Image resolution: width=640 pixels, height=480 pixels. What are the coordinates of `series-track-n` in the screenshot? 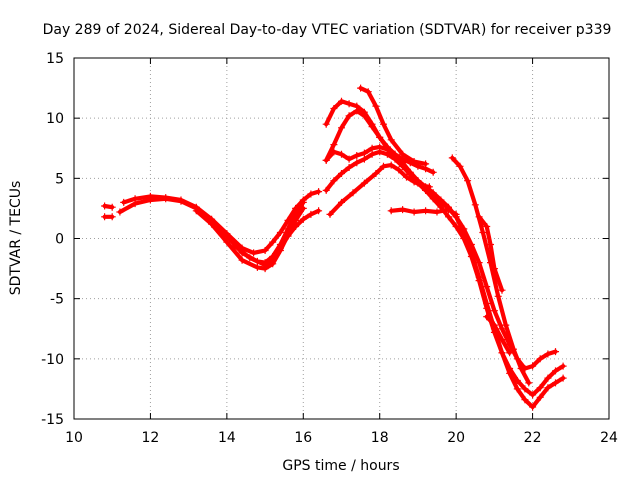 It's located at (490, 270).